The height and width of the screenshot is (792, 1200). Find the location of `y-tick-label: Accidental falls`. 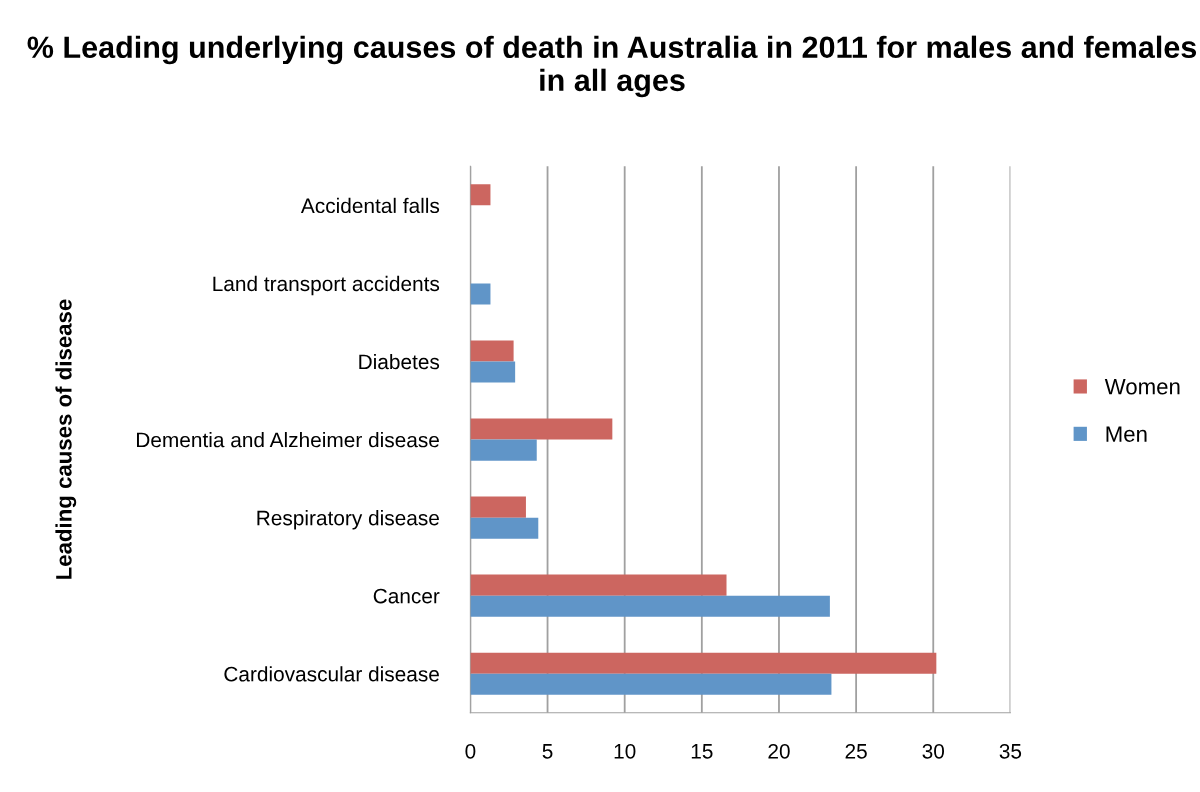

y-tick-label: Accidental falls is located at coordinates (370, 205).